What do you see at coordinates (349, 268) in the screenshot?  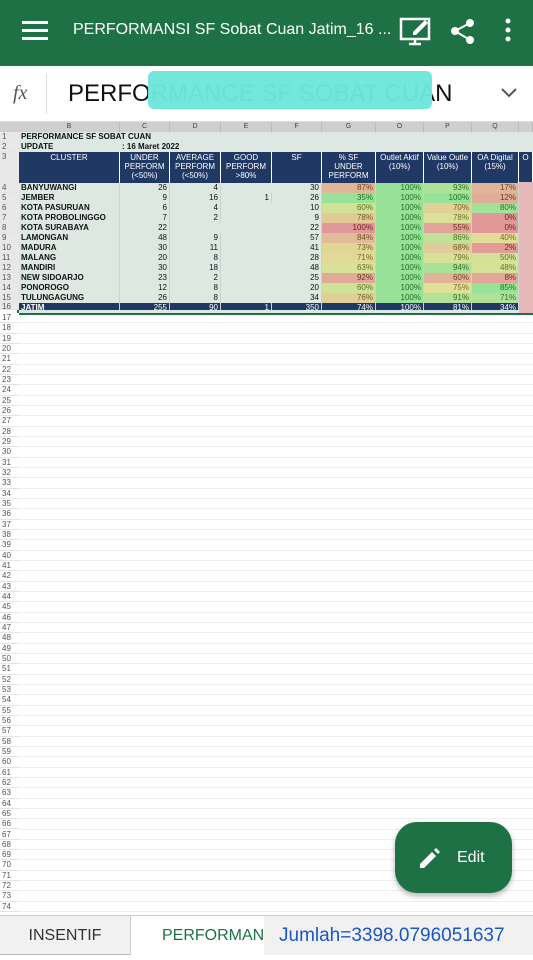 I see `data-cell: 63%` at bounding box center [349, 268].